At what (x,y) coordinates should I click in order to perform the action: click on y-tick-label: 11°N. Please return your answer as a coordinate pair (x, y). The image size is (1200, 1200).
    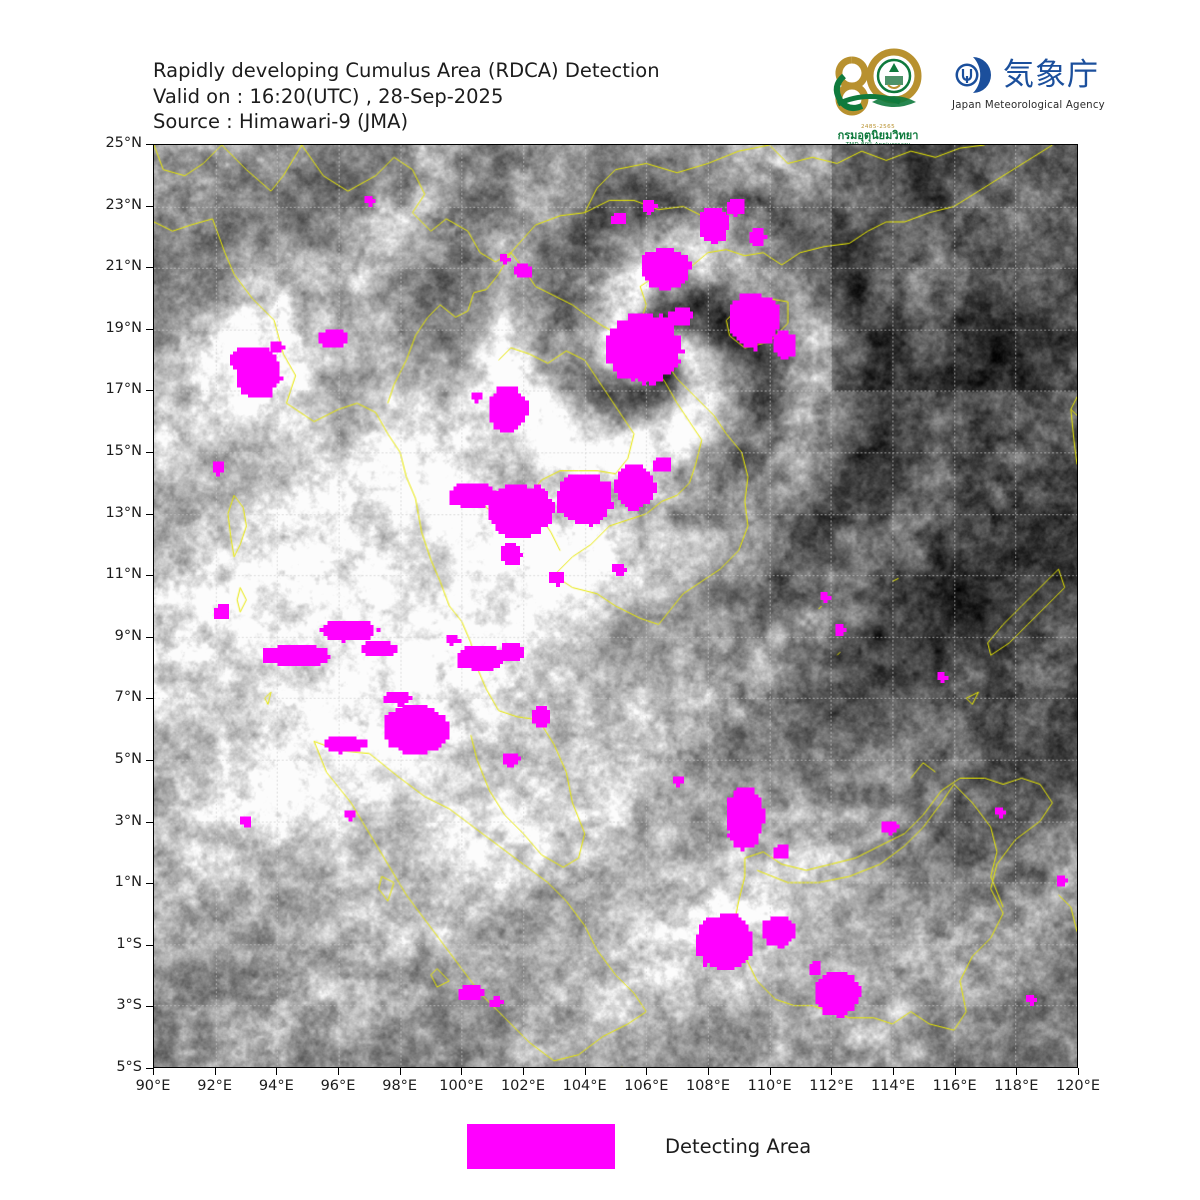
    Looking at the image, I should click on (123, 574).